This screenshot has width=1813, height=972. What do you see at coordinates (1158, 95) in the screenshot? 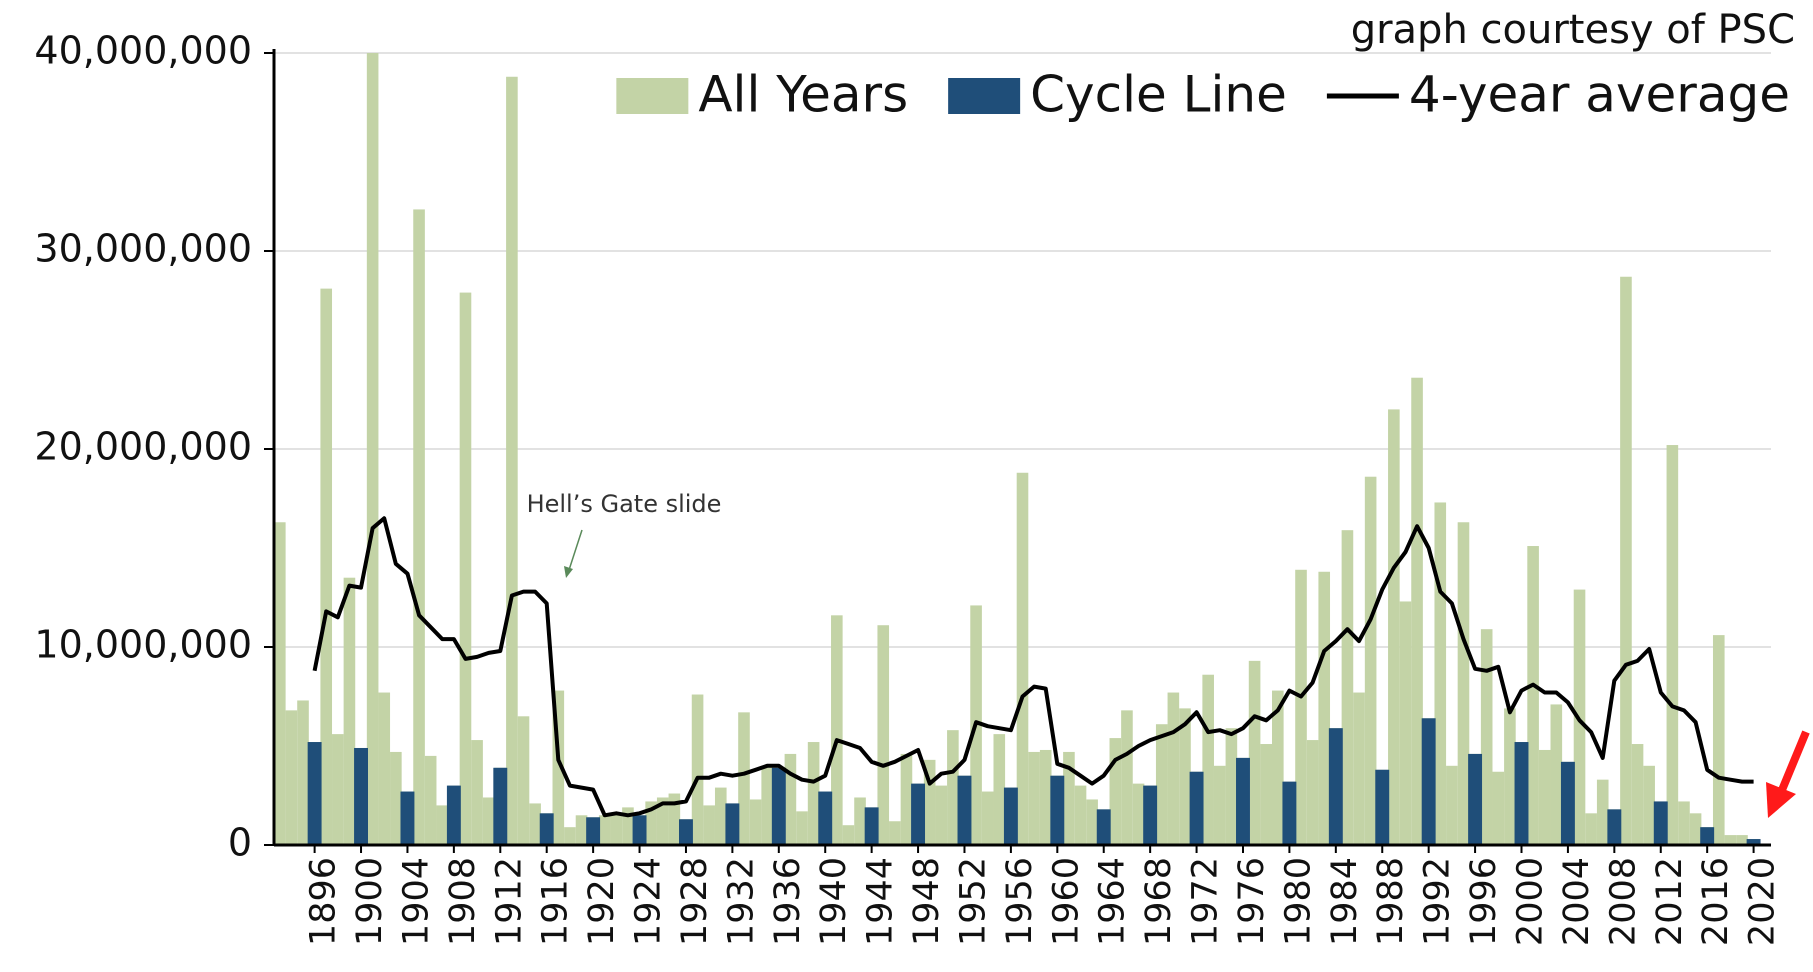
I see `legend-label: Cycle Line` at bounding box center [1158, 95].